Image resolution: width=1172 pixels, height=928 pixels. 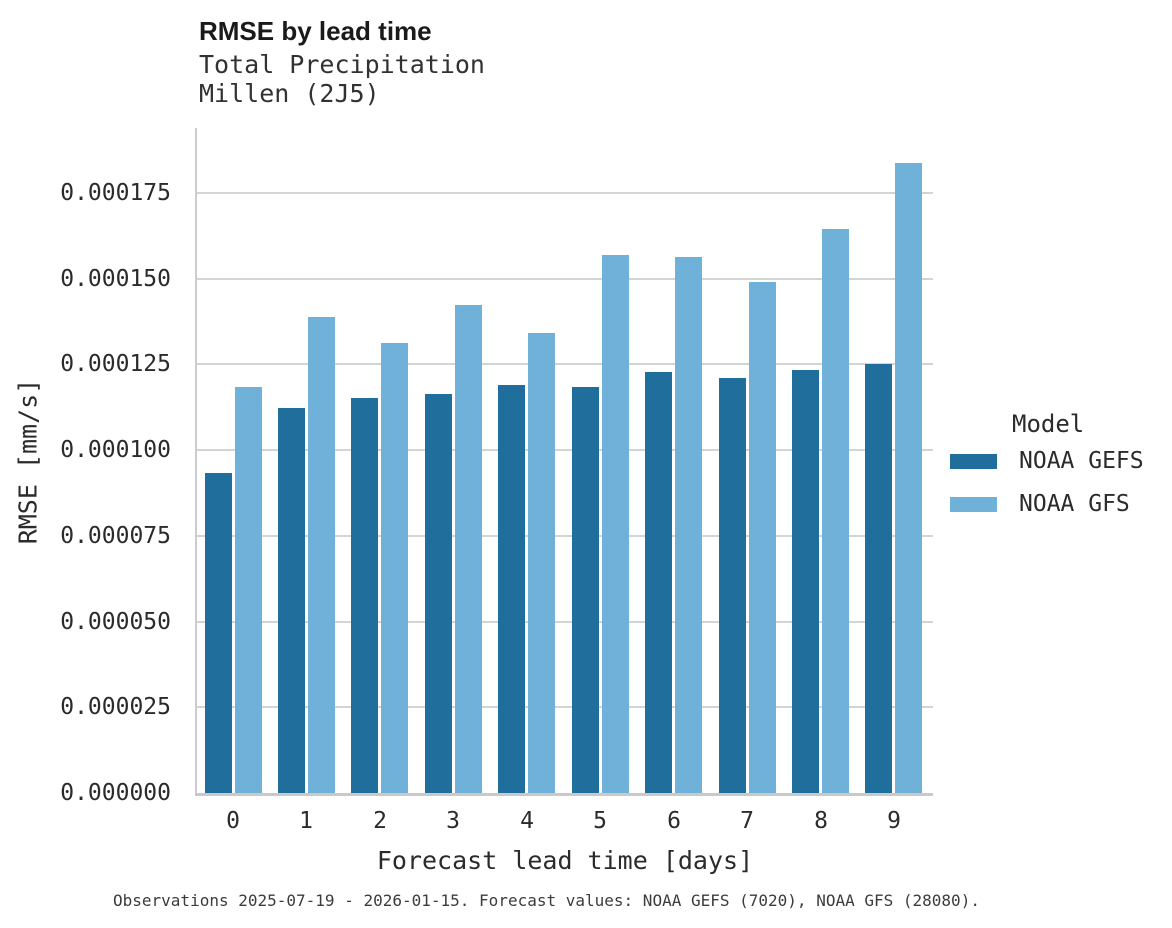 What do you see at coordinates (306, 821) in the screenshot?
I see `x-tick-label: 1` at bounding box center [306, 821].